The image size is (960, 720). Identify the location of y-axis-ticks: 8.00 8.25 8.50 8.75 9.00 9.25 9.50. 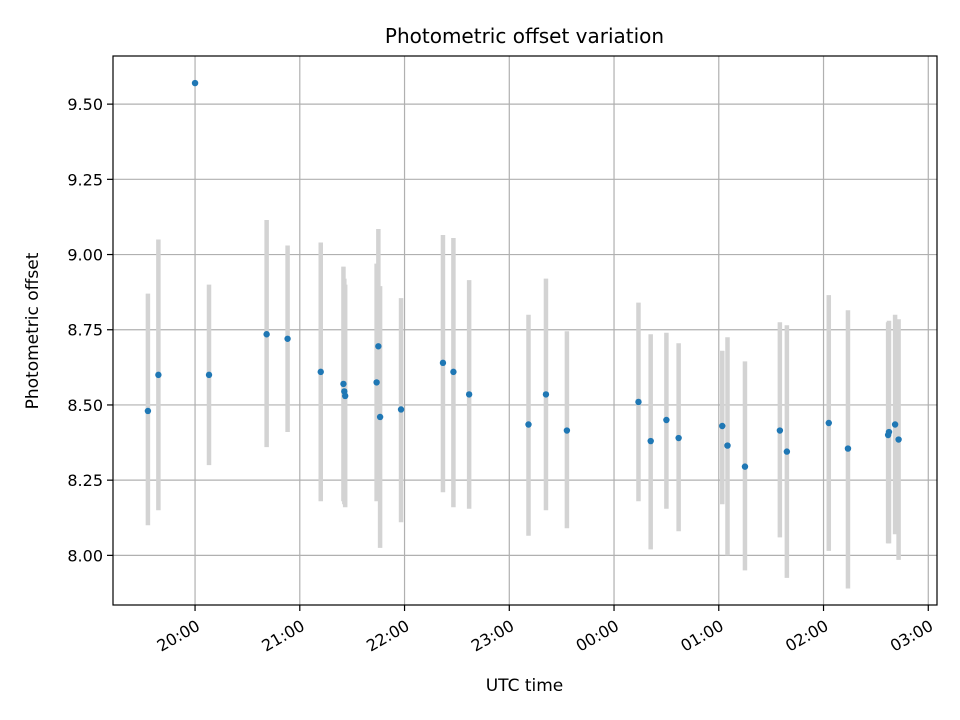
(90, 330).